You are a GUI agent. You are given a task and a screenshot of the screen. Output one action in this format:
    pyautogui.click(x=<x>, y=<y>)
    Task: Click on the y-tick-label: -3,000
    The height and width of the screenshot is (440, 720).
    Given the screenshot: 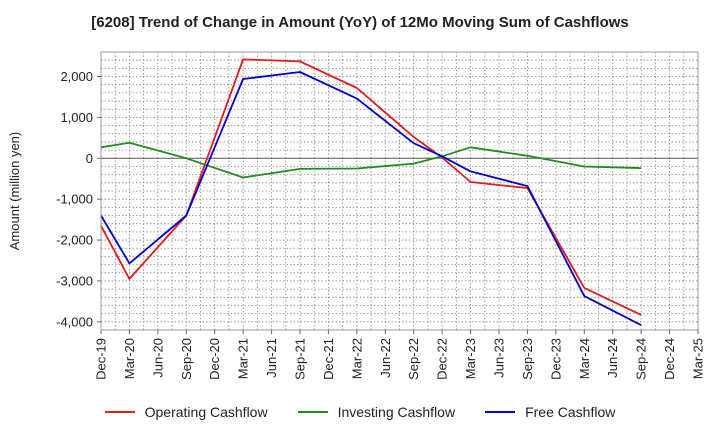 What is the action you would take?
    pyautogui.click(x=74, y=280)
    